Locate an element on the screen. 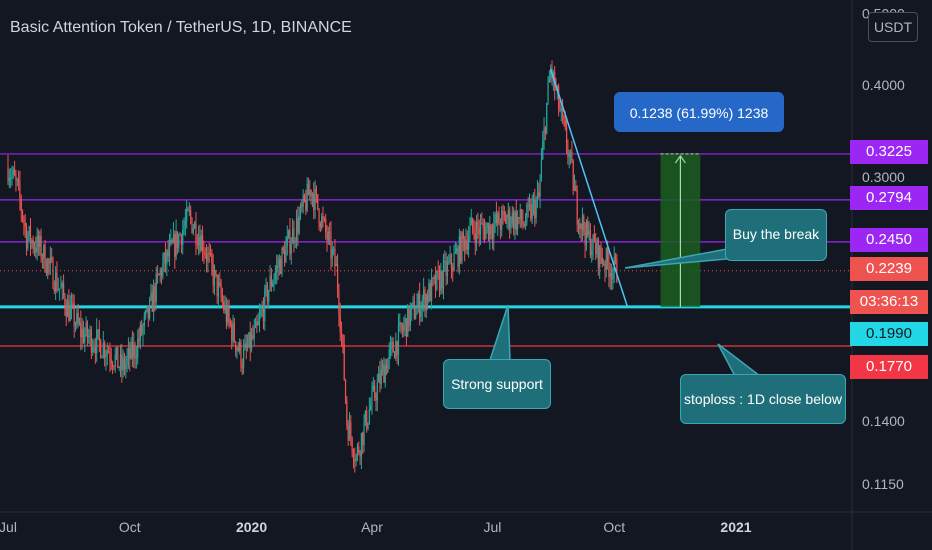 This screenshot has width=932, height=550. x-tick-label: Apr is located at coordinates (372, 527).